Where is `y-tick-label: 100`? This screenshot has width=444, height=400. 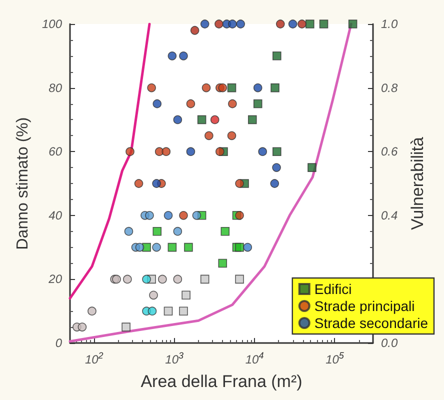
y-tick-label: 100 is located at coordinates (52, 24).